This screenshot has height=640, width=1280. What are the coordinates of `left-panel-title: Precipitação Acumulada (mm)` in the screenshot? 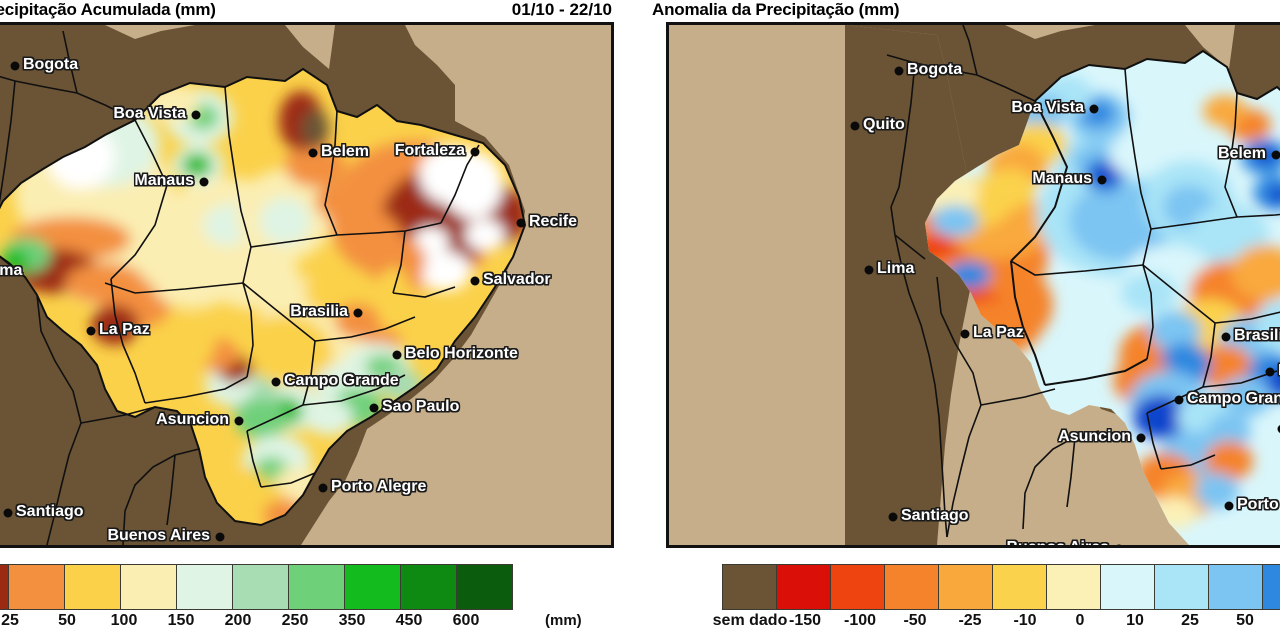 It's located at (108, 9).